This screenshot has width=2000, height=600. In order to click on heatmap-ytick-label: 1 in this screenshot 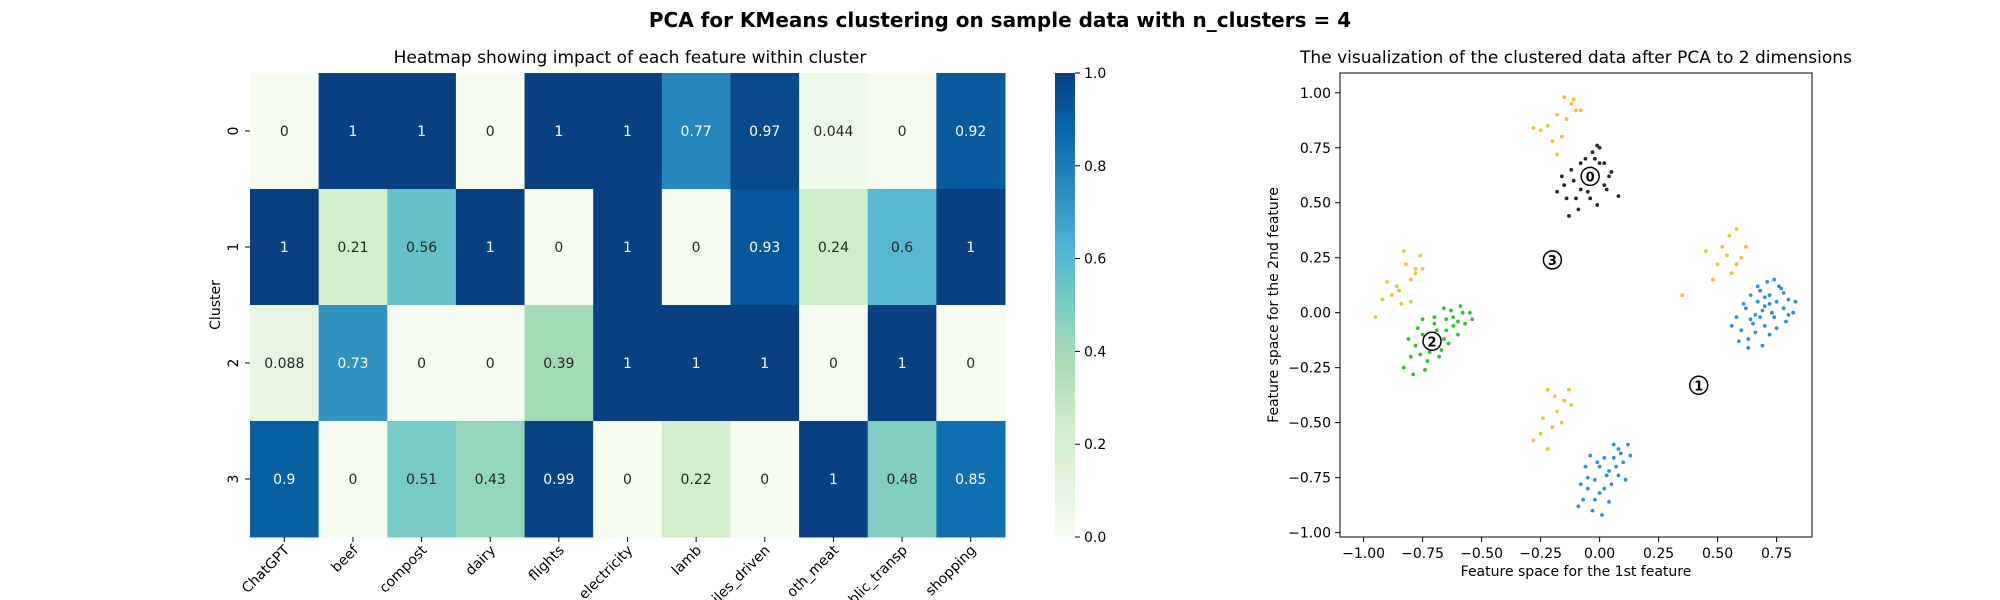, I will do `click(234, 247)`.